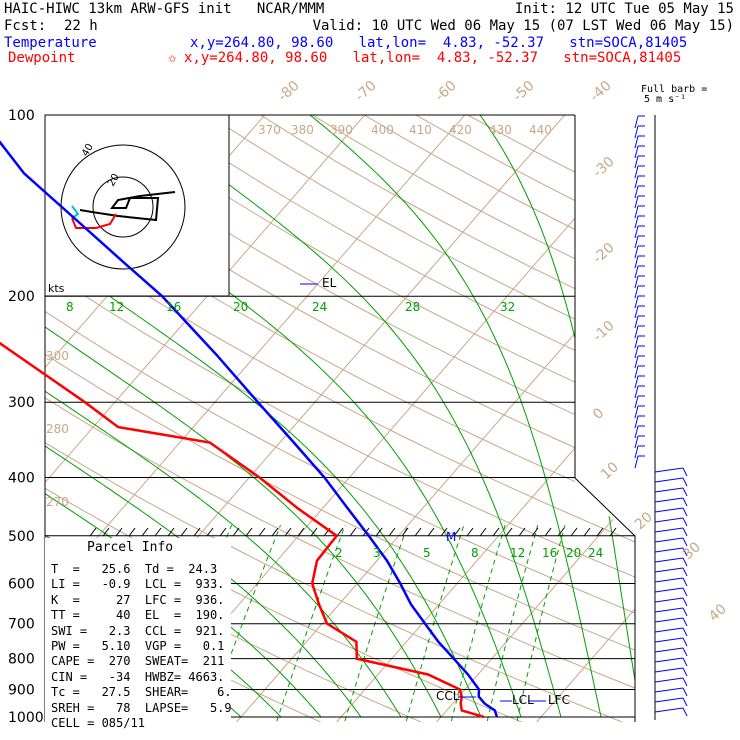 This screenshot has width=740, height=740. I want to click on hodograph-ring-inner, so click(123, 207).